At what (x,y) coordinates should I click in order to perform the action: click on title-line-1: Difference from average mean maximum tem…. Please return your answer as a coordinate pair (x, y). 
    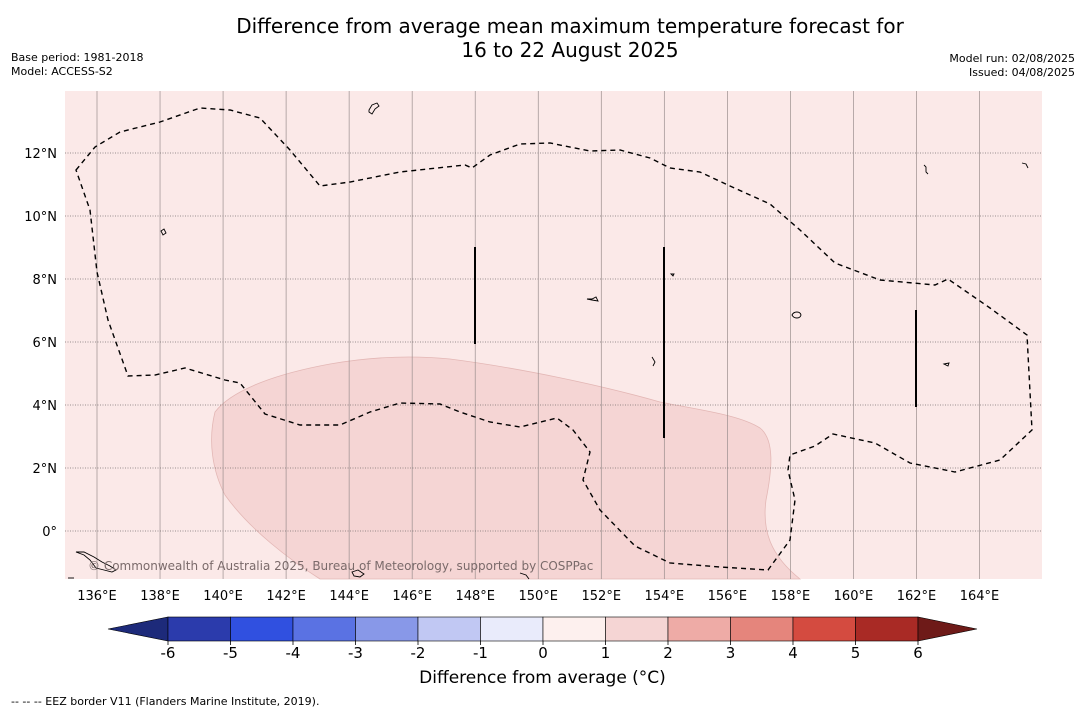
    Looking at the image, I should click on (570, 26).